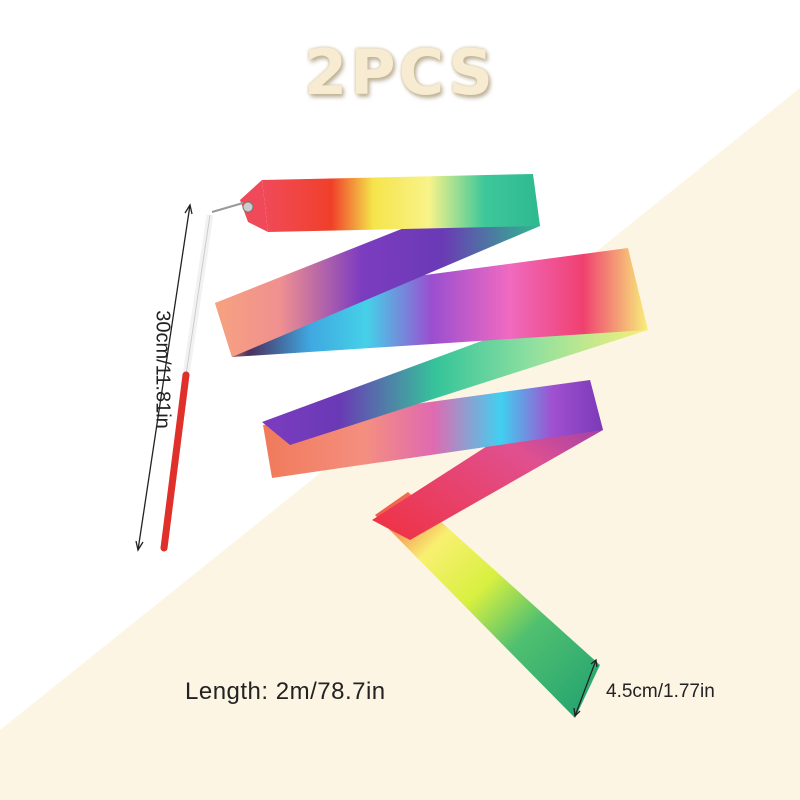 The width and height of the screenshot is (800, 800). Describe the element at coordinates (660, 691) in the screenshot. I see `ribbon-width-label: 4.5cm/1.77in` at that location.